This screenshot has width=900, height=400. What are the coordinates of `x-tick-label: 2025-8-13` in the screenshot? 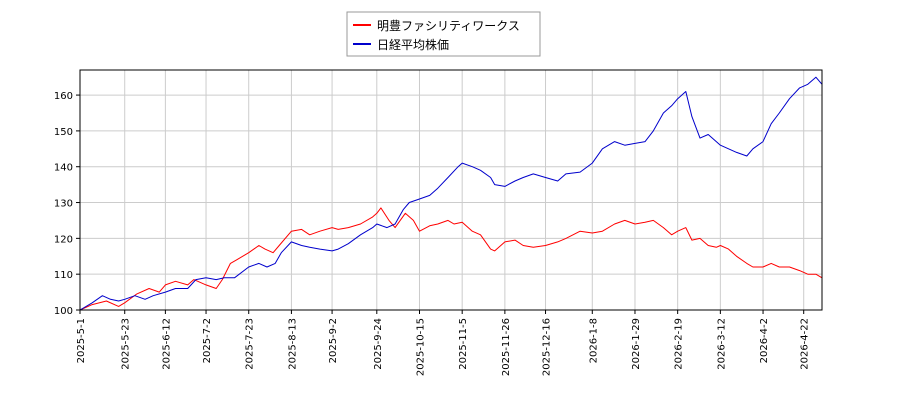 It's located at (292, 344).